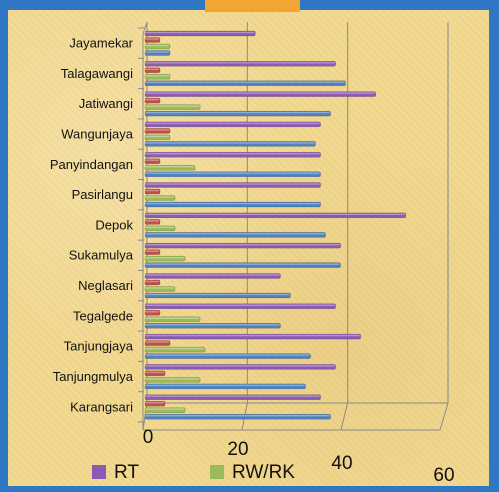  Describe the element at coordinates (101, 43) in the screenshot. I see `category-label: Jayamekar` at that location.